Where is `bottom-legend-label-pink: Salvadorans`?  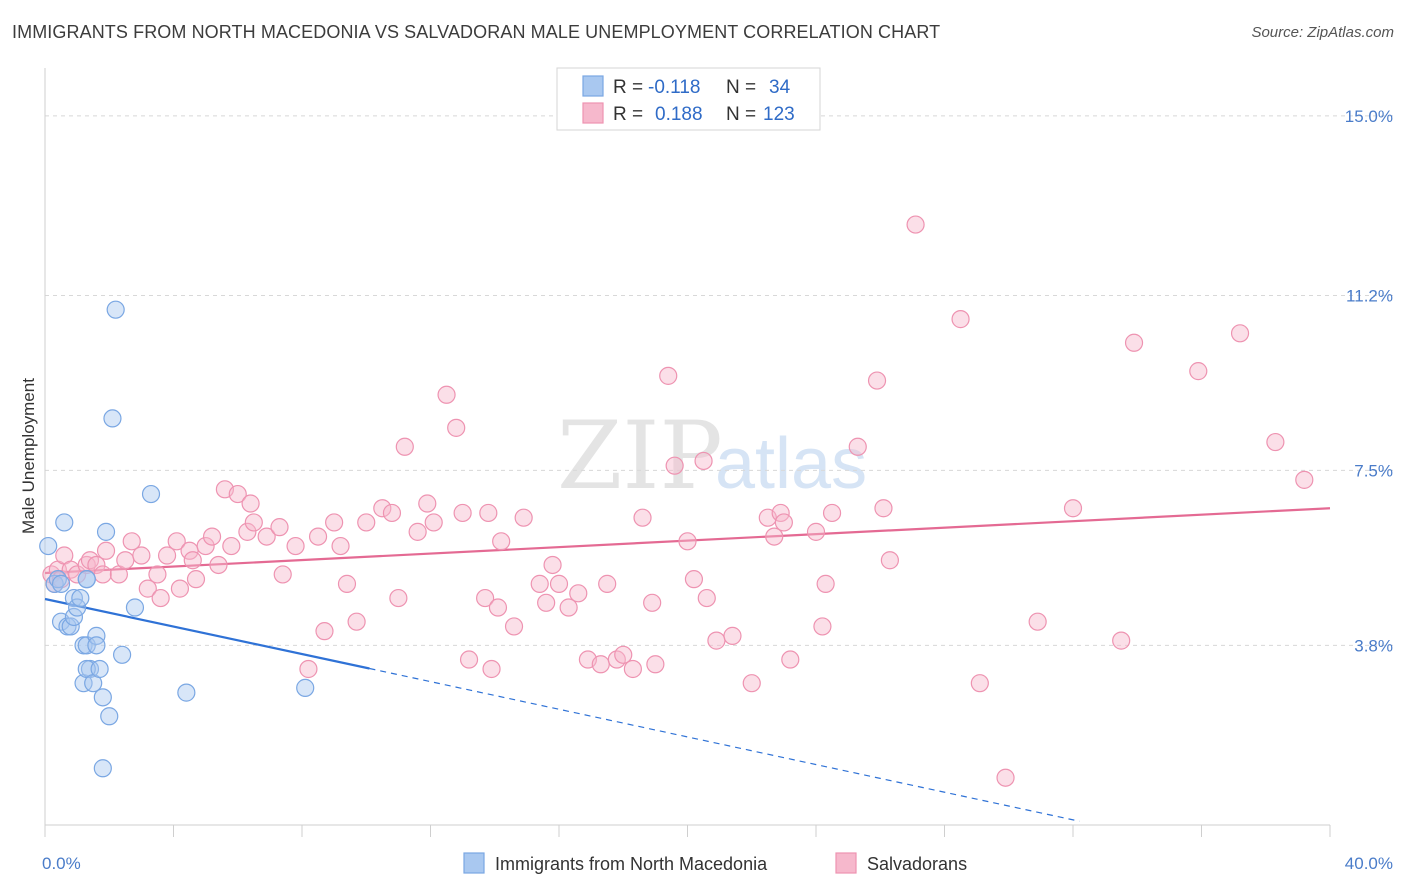 bottom-legend-label-pink: Salvadorans is located at coordinates (917, 864).